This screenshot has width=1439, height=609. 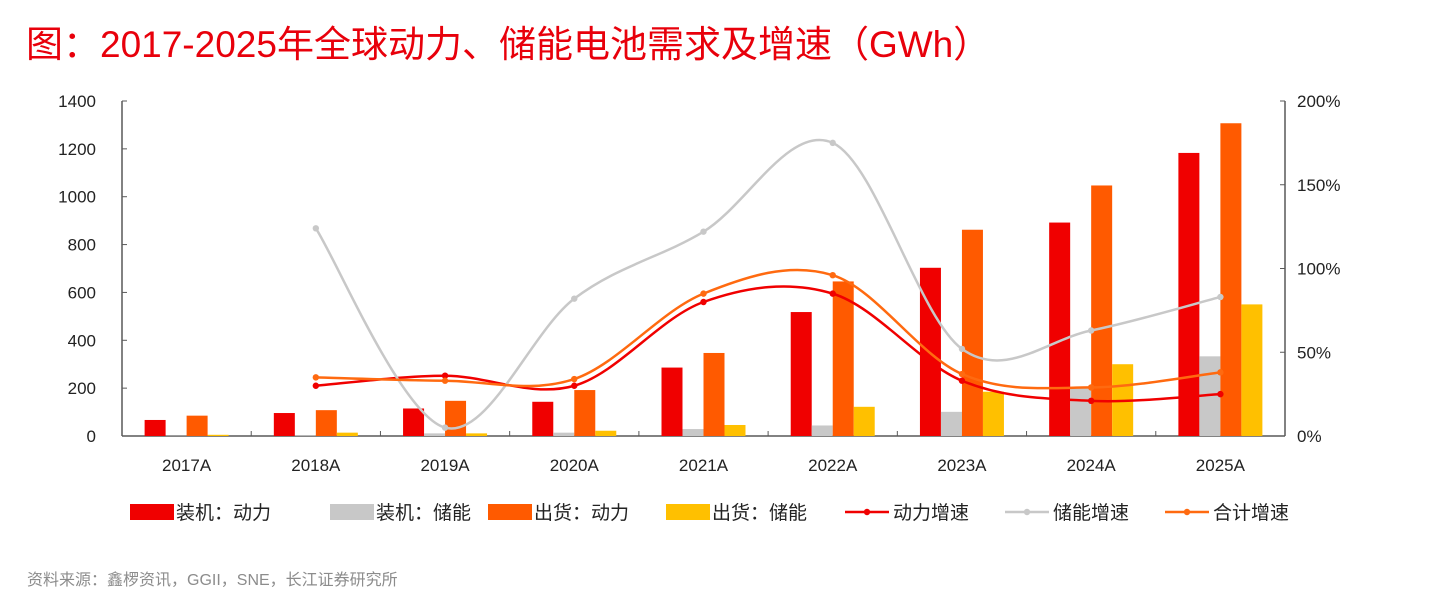 I want to click on x-tick-label: 2021A, so click(x=704, y=465).